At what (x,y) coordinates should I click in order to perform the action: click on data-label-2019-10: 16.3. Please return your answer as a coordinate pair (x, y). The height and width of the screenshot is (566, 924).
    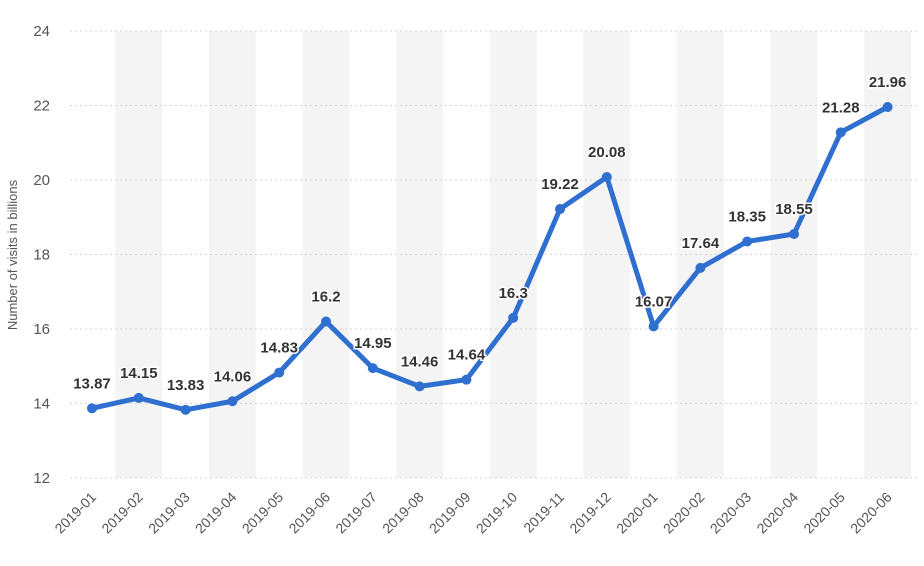
    Looking at the image, I should click on (513, 293).